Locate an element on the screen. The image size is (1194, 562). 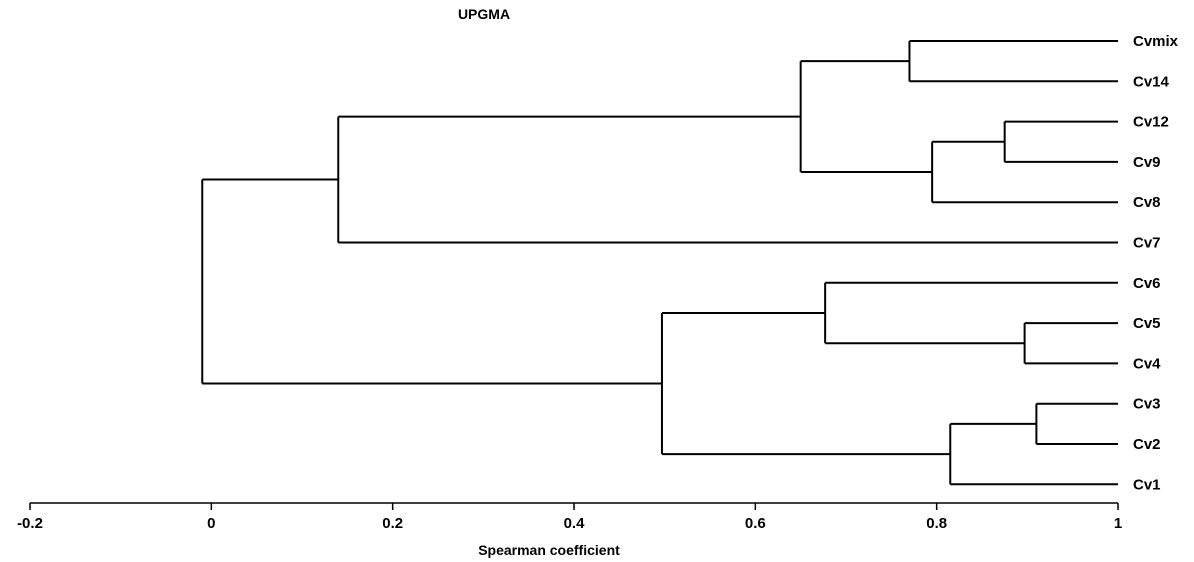
x-tick-label: 0.2 is located at coordinates (392, 523).